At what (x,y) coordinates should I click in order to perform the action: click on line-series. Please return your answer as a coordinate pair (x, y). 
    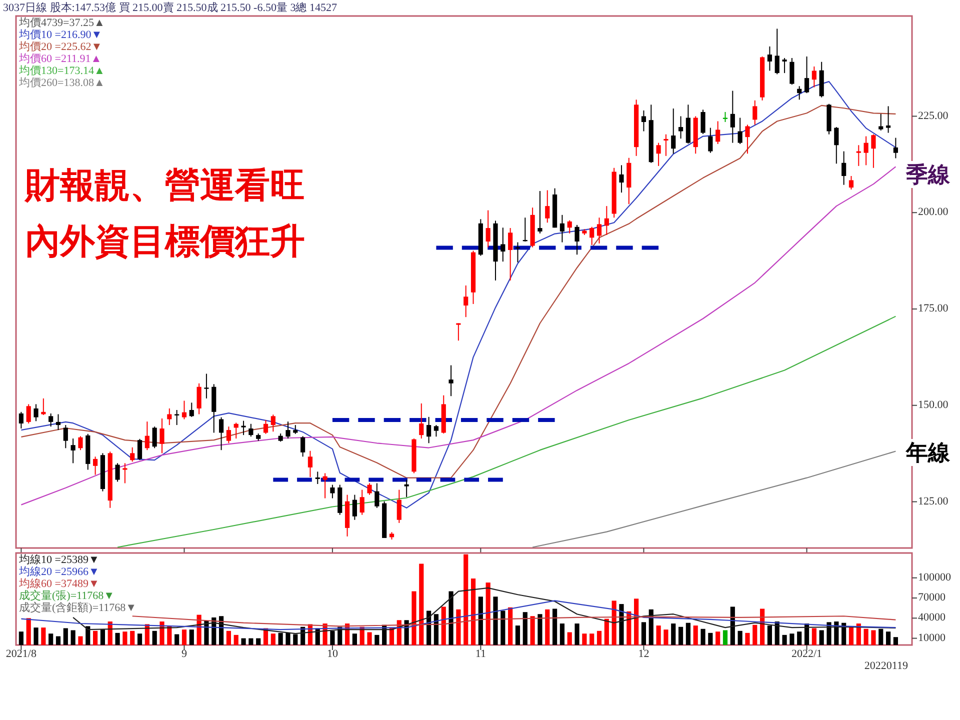
    Looking at the image, I should click on (458, 615).